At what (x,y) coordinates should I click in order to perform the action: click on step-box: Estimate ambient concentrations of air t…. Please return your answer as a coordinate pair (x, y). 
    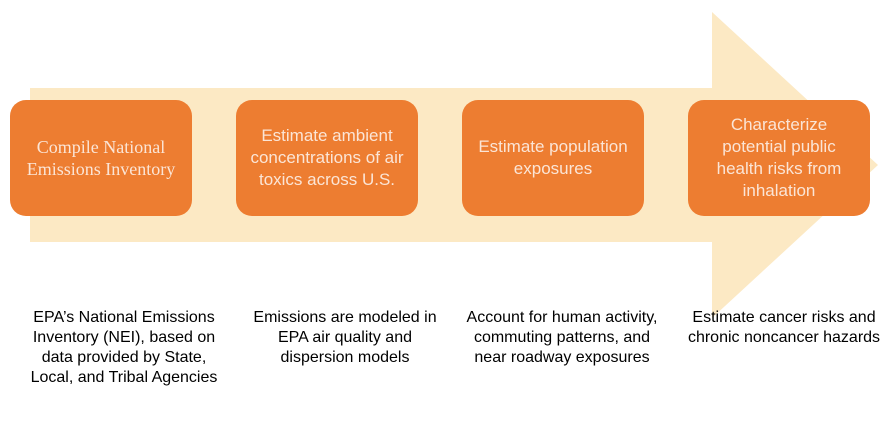
    Looking at the image, I should click on (327, 158).